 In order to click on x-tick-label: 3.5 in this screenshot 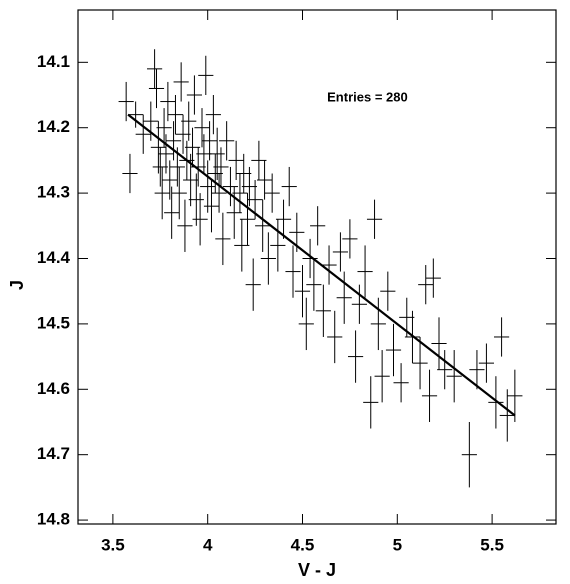, I will do `click(113, 544)`.